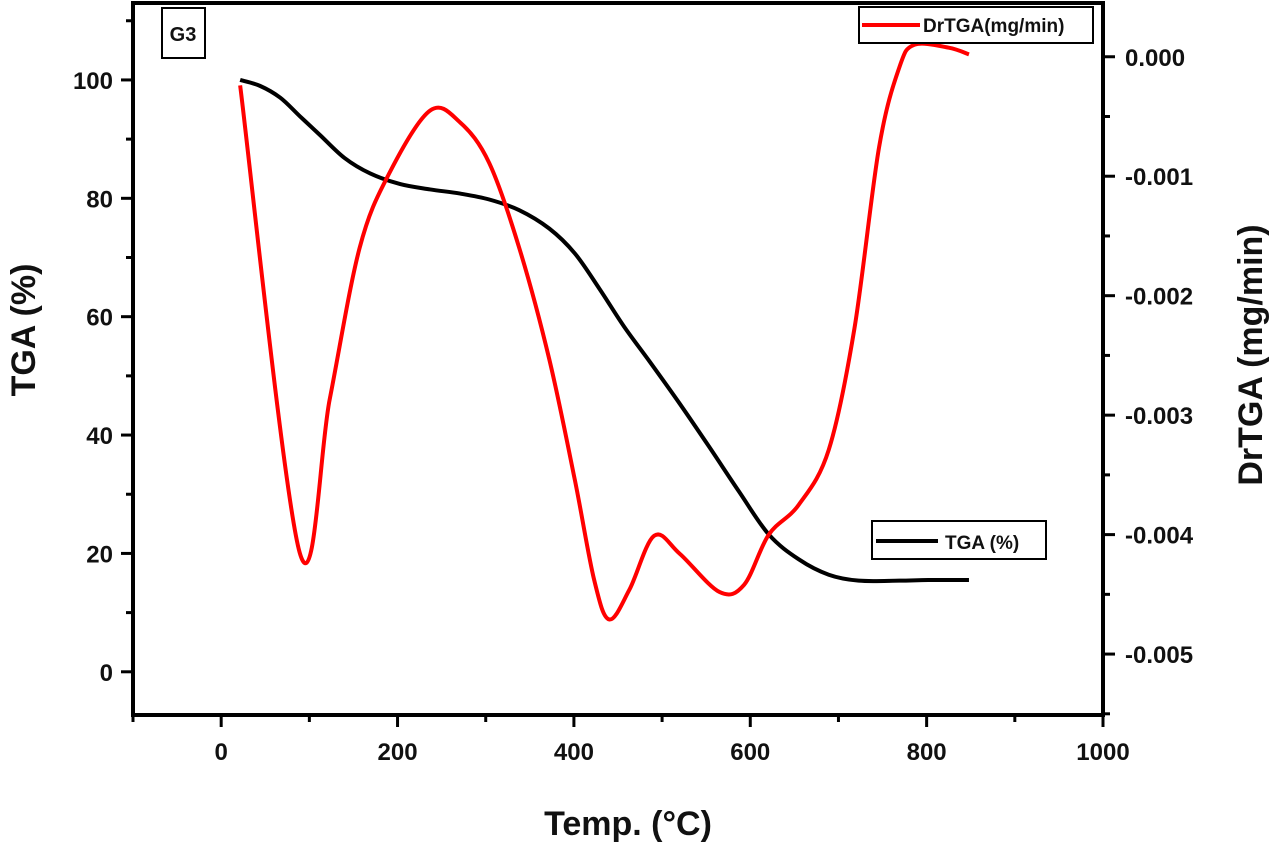  Describe the element at coordinates (99, 554) in the screenshot. I see `y-left-tick-label: 20` at that location.